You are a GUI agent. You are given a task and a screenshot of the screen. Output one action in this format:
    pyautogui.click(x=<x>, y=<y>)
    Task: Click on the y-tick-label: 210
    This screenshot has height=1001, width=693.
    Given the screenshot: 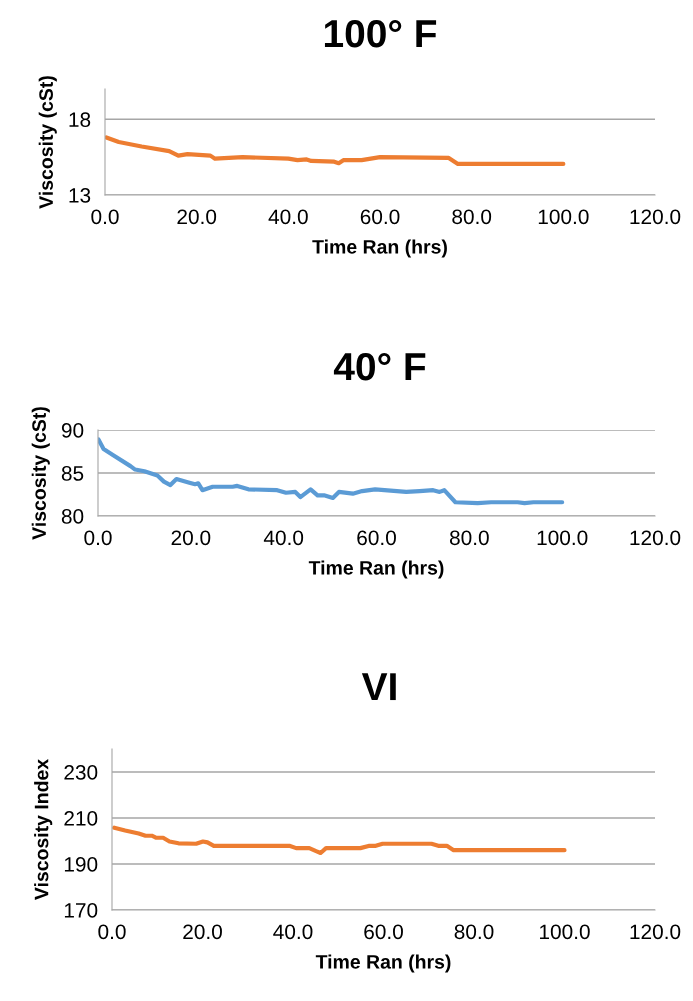 What is the action you would take?
    pyautogui.click(x=81, y=818)
    